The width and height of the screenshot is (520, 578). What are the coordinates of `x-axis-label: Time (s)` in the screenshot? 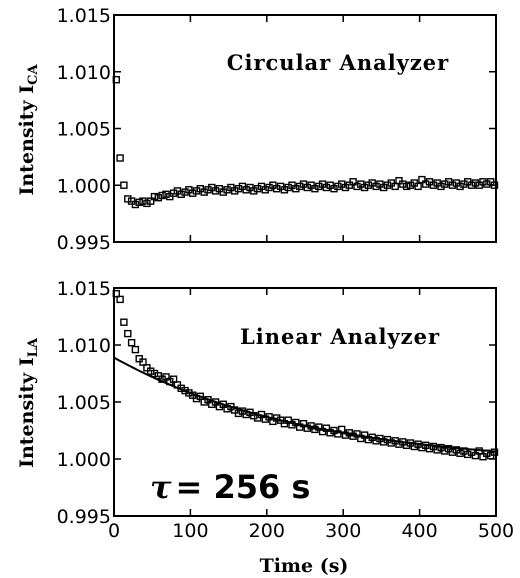 It's located at (304, 566).